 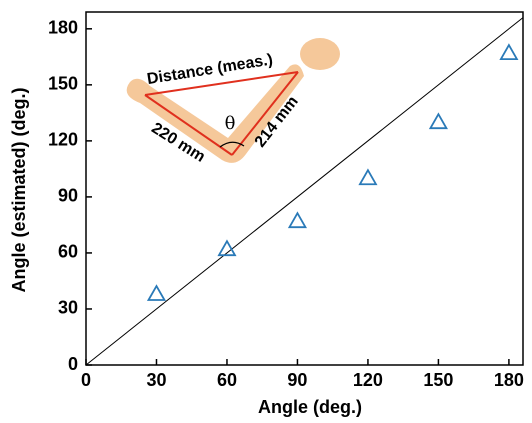 I want to click on inset-diagram: Distance (meas.) 220 mm 214 mm θ, so click(x=233, y=102).